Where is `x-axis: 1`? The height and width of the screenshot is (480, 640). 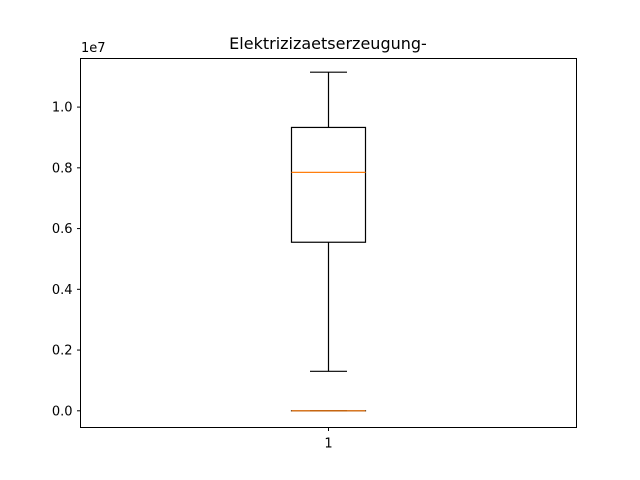 x-axis: 1 is located at coordinates (328, 439).